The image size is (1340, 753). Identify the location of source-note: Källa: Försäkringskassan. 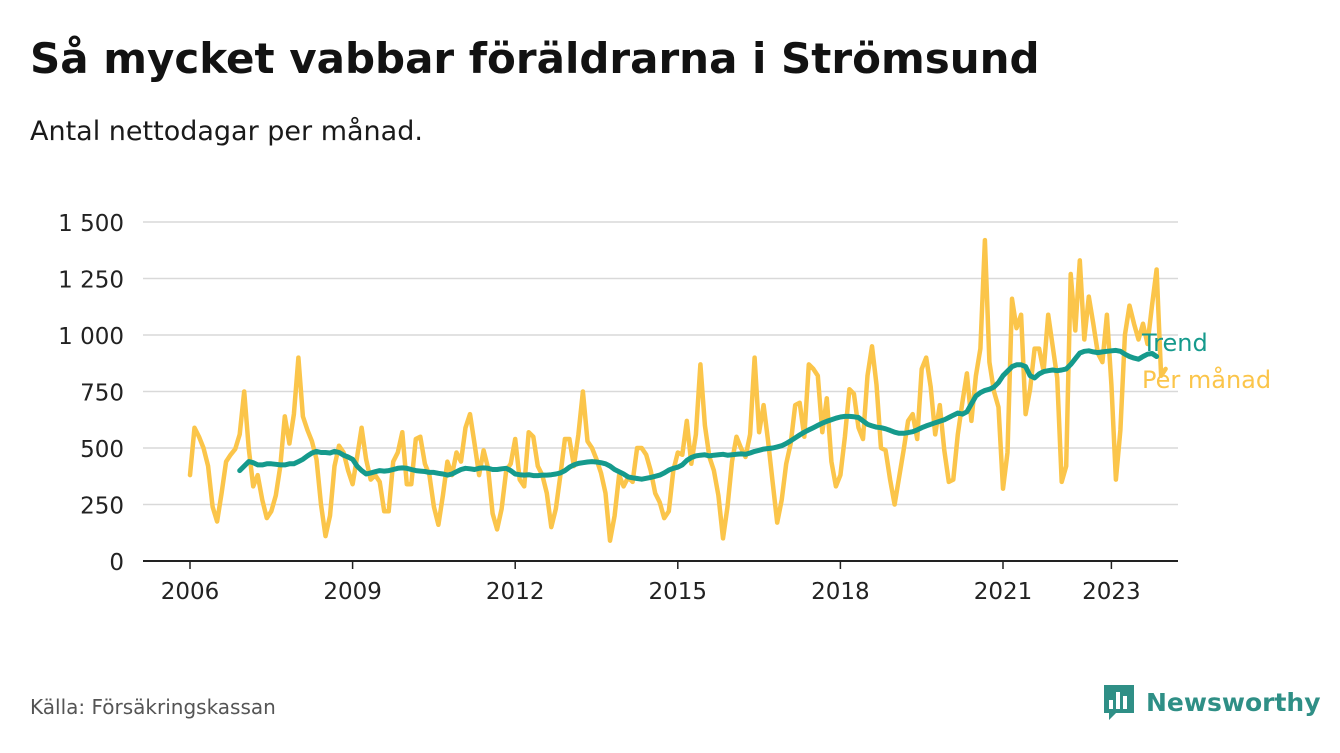
(153, 707).